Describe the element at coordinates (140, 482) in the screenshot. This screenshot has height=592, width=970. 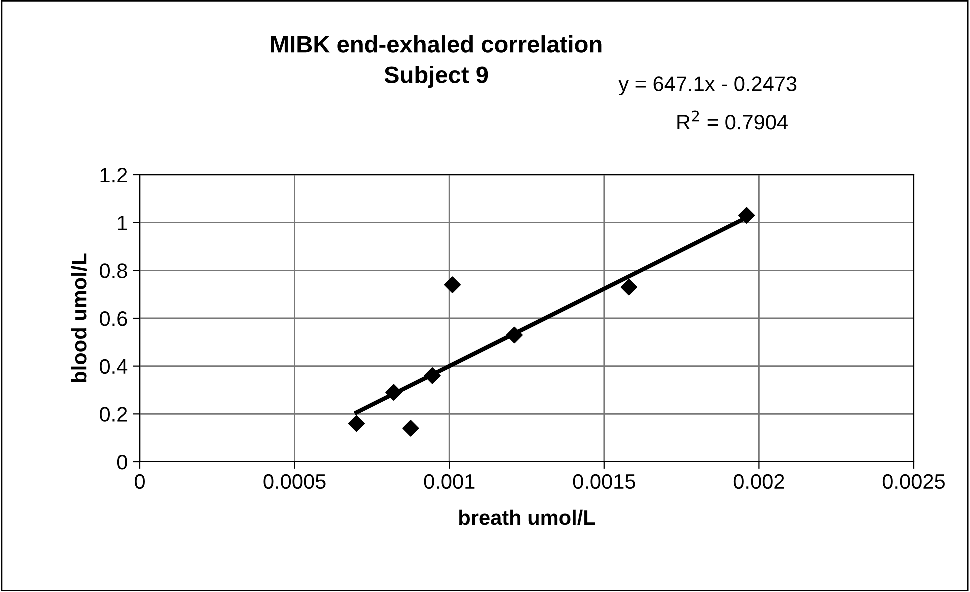
I see `x-tick-label: 0` at that location.